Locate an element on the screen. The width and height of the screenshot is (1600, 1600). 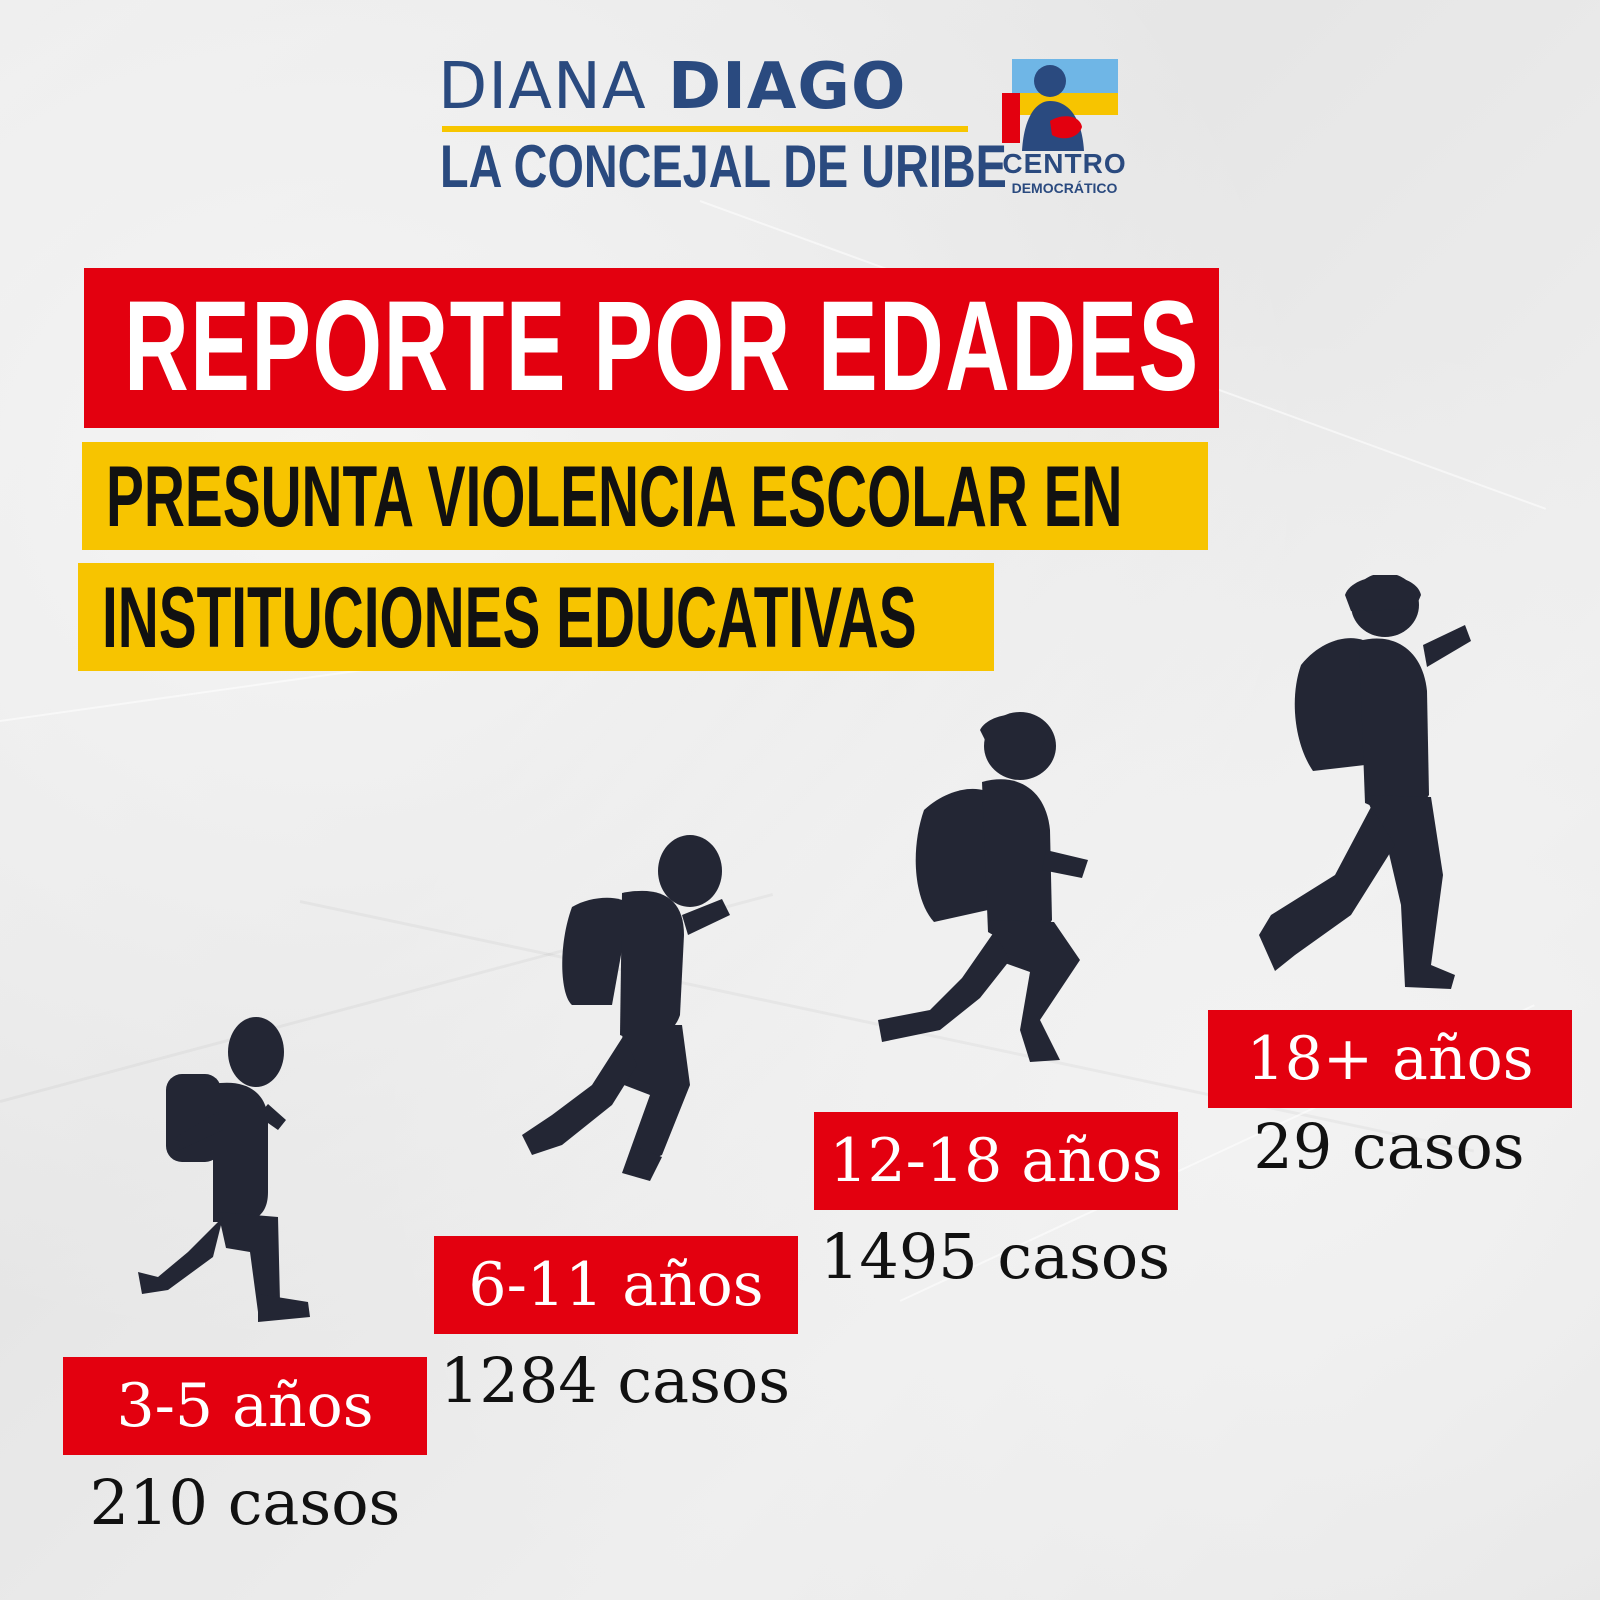
brand-name: DIANA DIAGO is located at coordinates (708, 87).